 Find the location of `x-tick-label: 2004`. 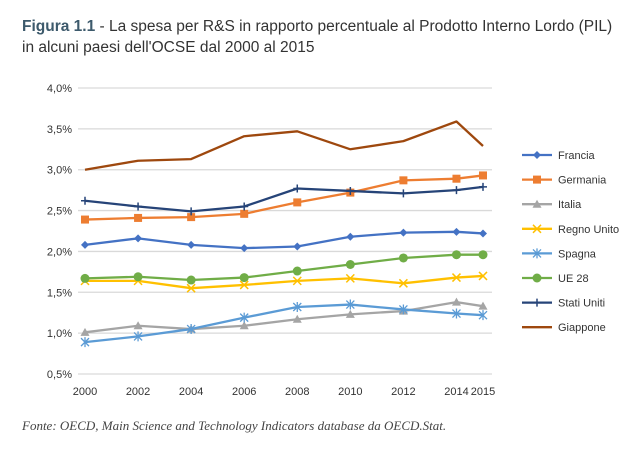

x-tick-label: 2004 is located at coordinates (191, 392).